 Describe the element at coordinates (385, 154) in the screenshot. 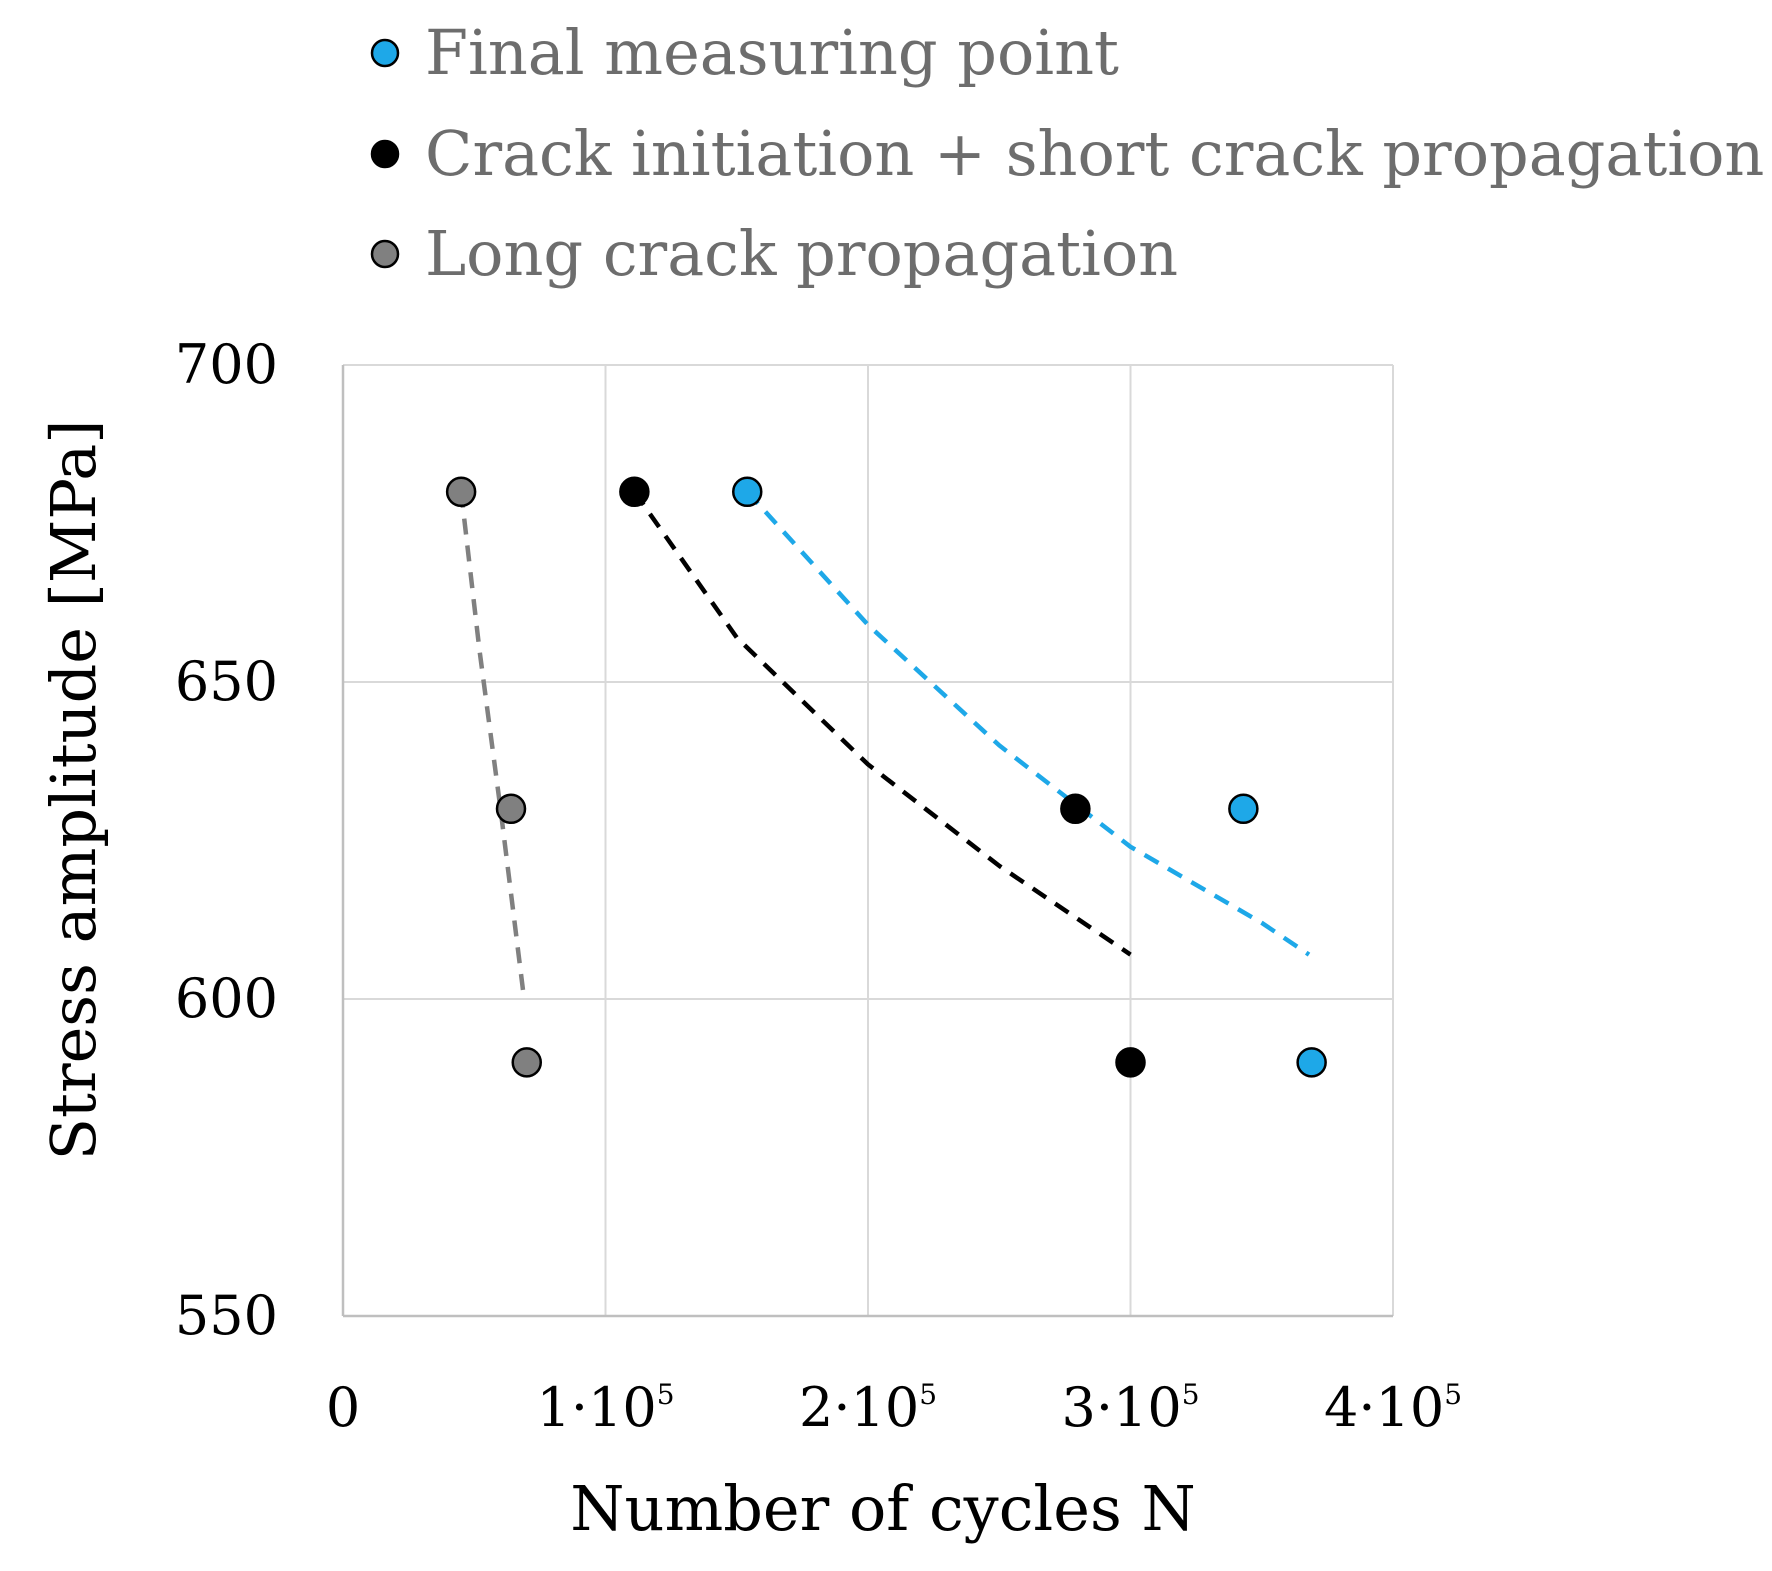

I see `legend-marker-crack-initiation` at that location.